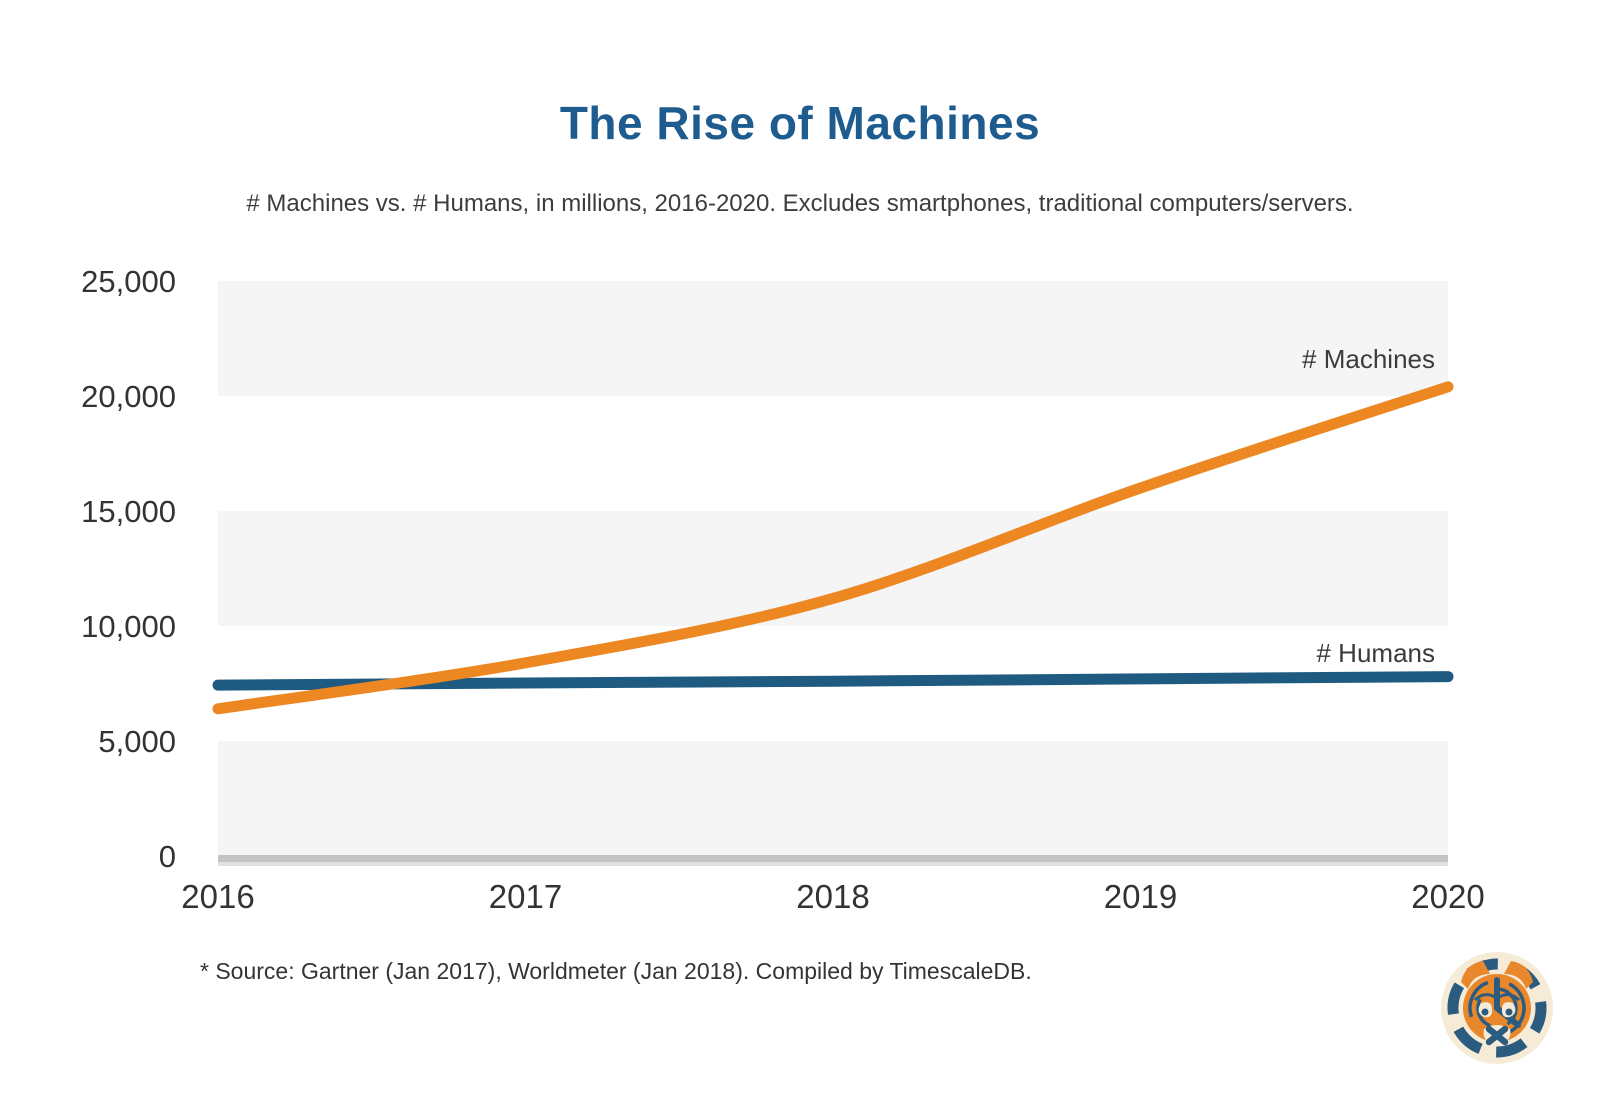  I want to click on timescaledb-tiger-logo, so click(1497, 1008).